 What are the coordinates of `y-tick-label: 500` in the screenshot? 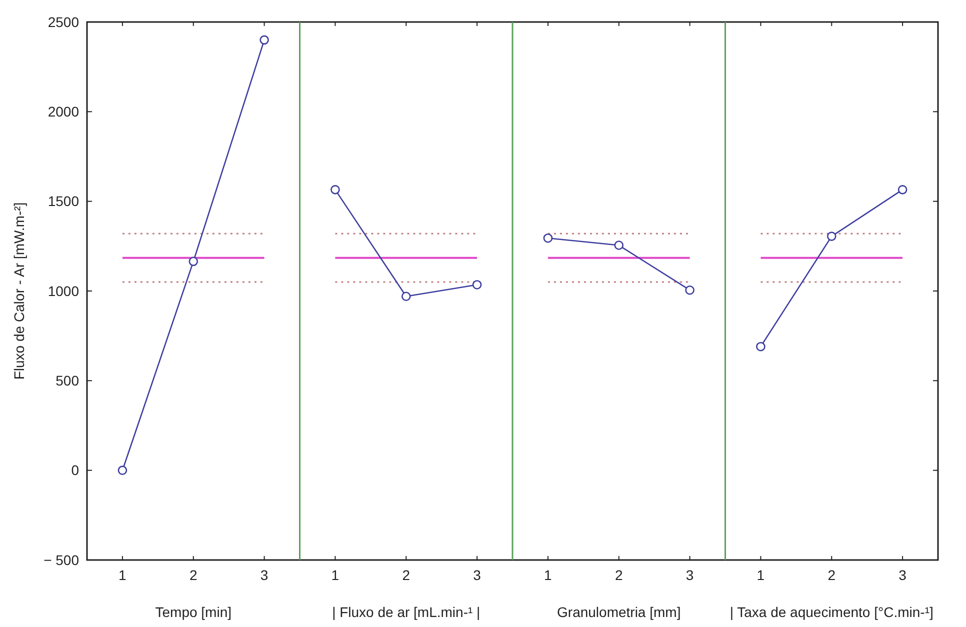 It's located at (68, 380).